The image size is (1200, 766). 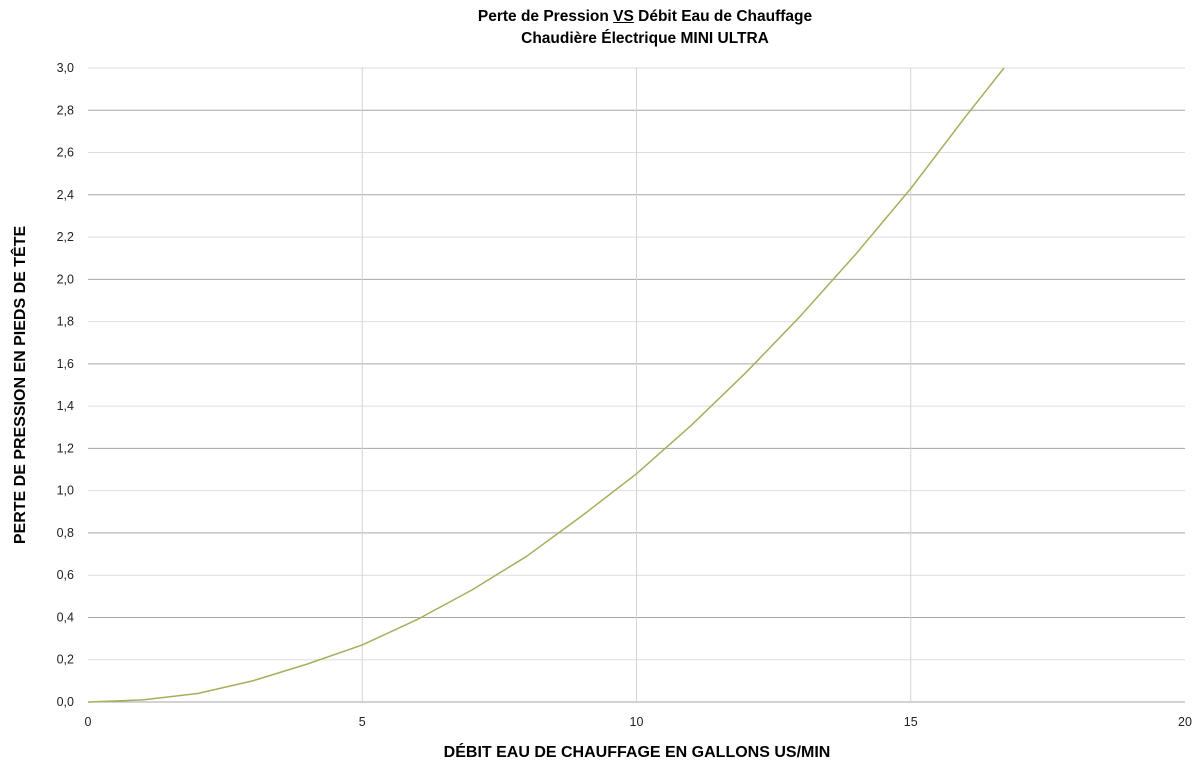 What do you see at coordinates (65, 660) in the screenshot?
I see `y-tick-label: 0,2` at bounding box center [65, 660].